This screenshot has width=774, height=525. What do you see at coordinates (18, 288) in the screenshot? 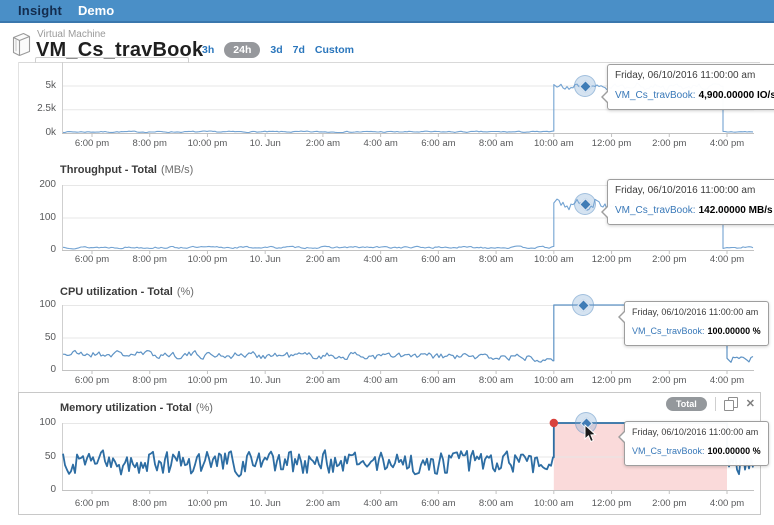
I see `charts-left-border` at bounding box center [18, 288].